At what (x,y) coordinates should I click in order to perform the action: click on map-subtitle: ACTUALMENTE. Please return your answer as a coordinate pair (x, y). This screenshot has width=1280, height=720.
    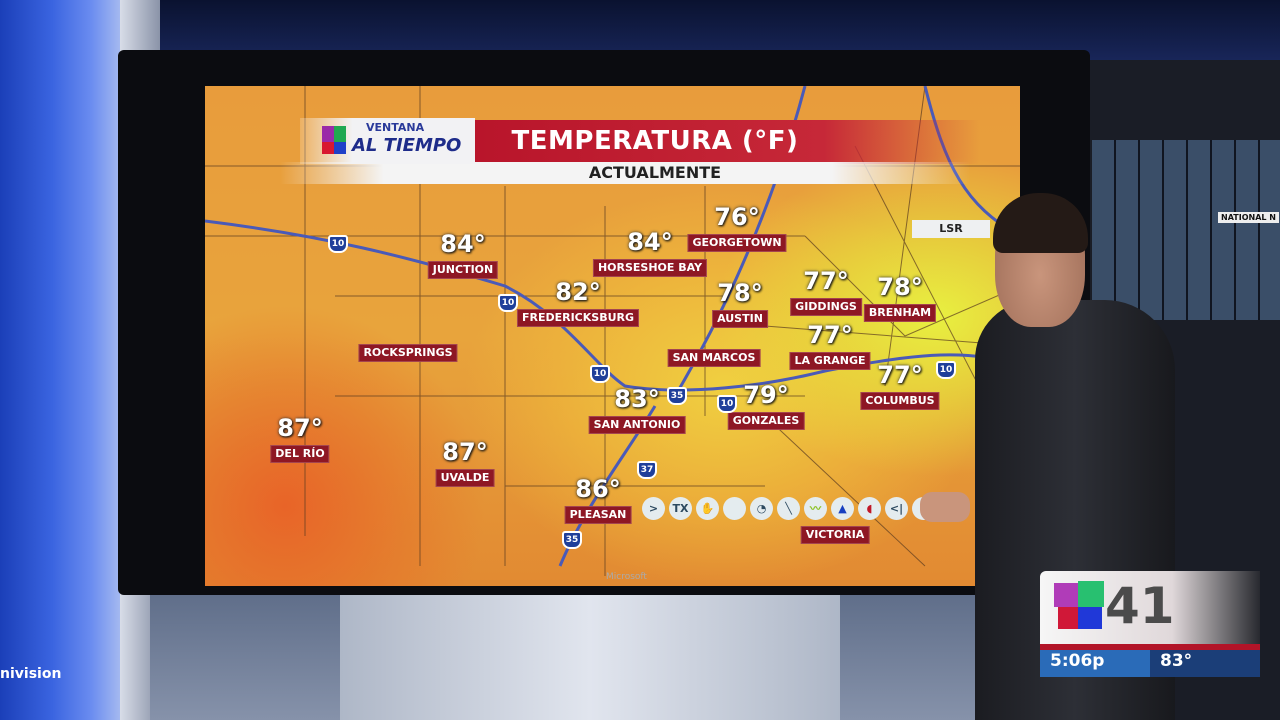
    Looking at the image, I should click on (655, 172).